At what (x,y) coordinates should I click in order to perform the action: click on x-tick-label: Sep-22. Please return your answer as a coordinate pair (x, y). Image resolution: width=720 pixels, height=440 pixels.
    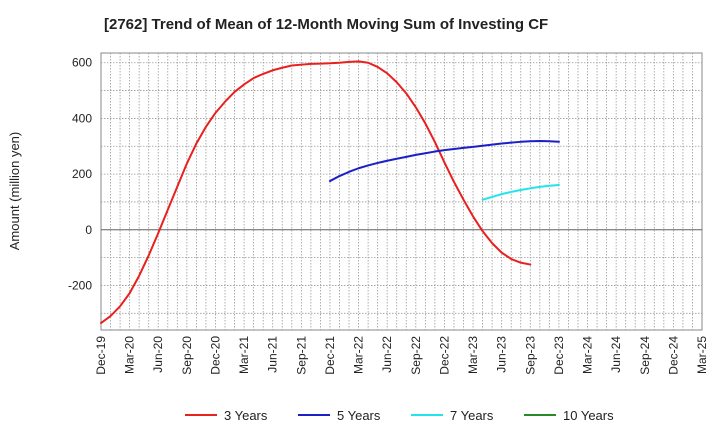
    Looking at the image, I should click on (416, 355).